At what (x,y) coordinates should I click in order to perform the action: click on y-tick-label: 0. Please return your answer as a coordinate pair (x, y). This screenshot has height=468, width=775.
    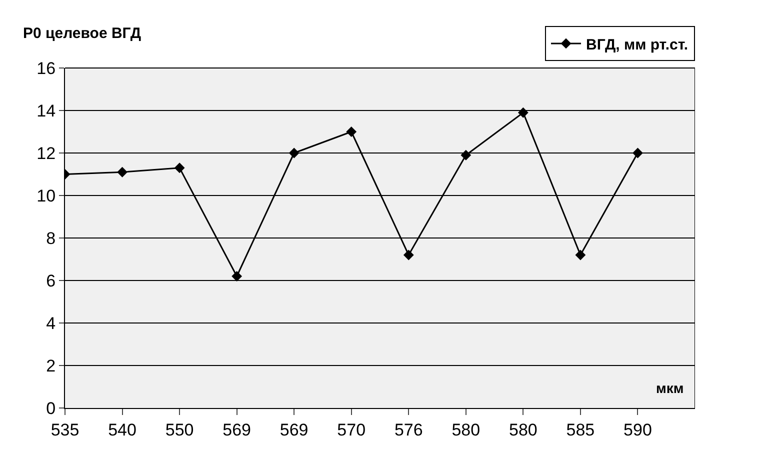
    Looking at the image, I should click on (51, 408).